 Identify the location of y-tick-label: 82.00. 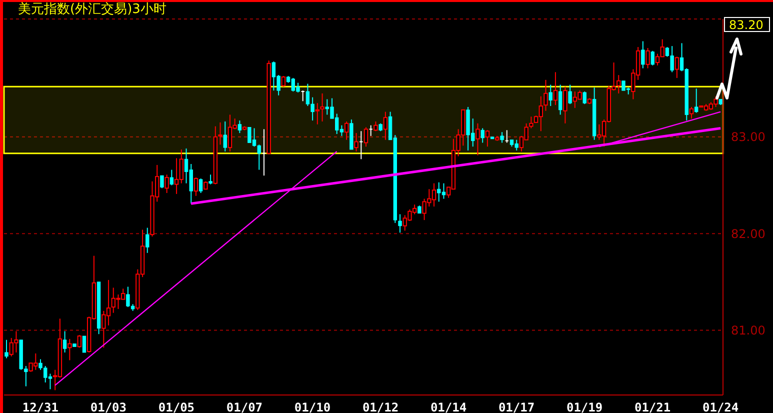
(748, 233).